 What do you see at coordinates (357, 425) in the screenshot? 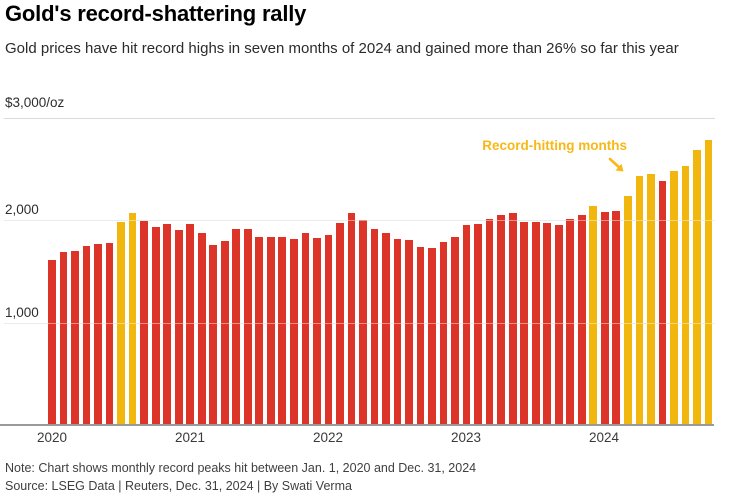
I see `x-axis-line` at bounding box center [357, 425].